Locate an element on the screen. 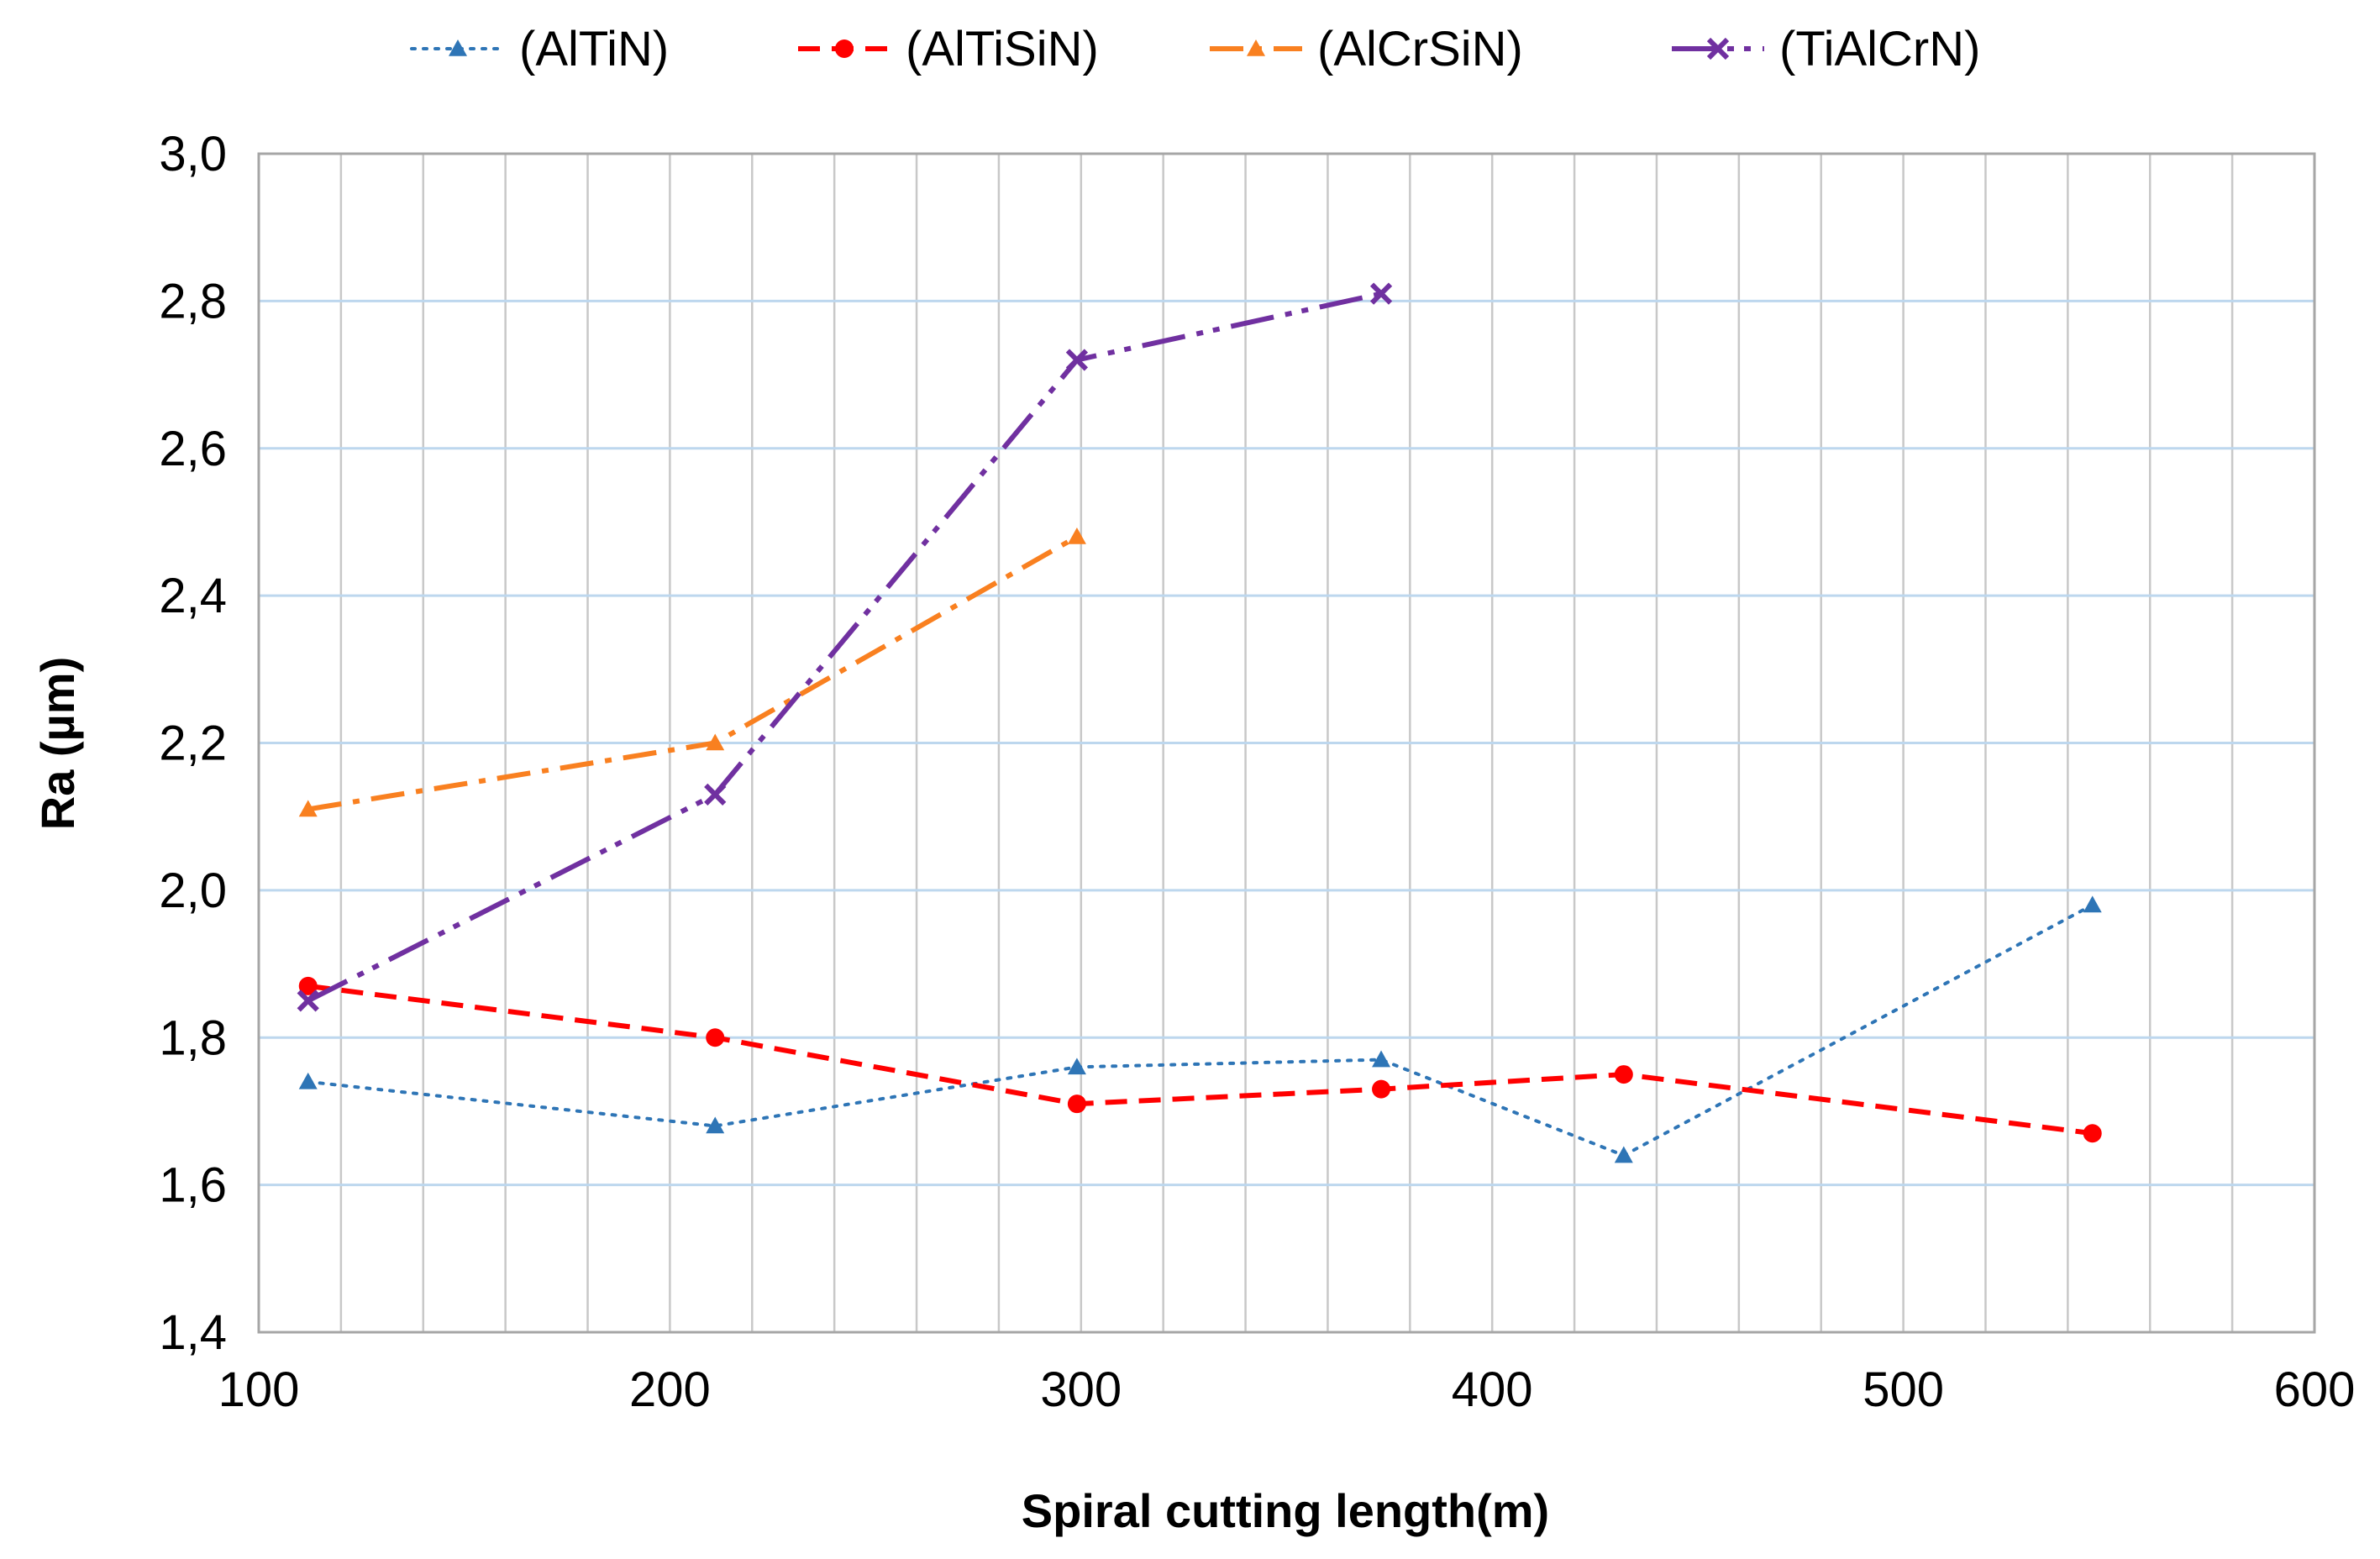  legend-label: (TiAlCrN) is located at coordinates (1879, 49).